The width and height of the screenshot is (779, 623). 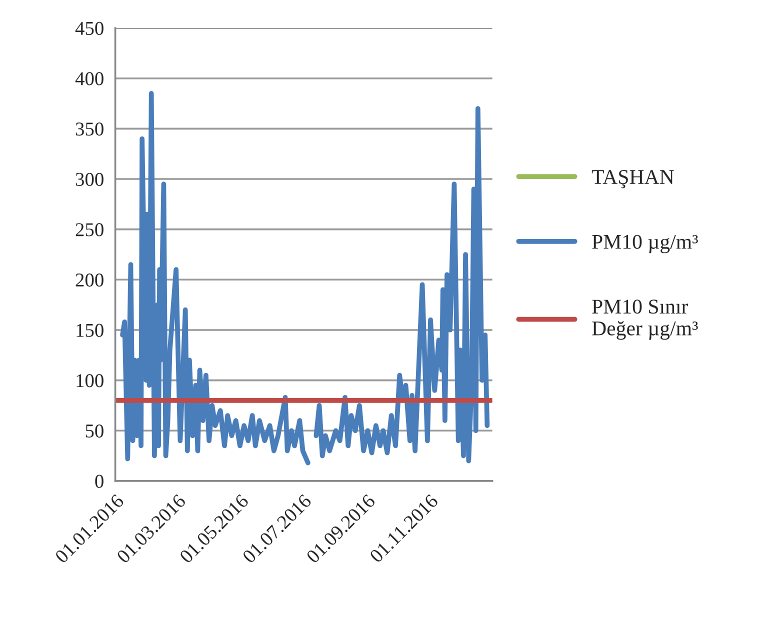 I want to click on y-tick-label: 0, so click(x=99, y=481).